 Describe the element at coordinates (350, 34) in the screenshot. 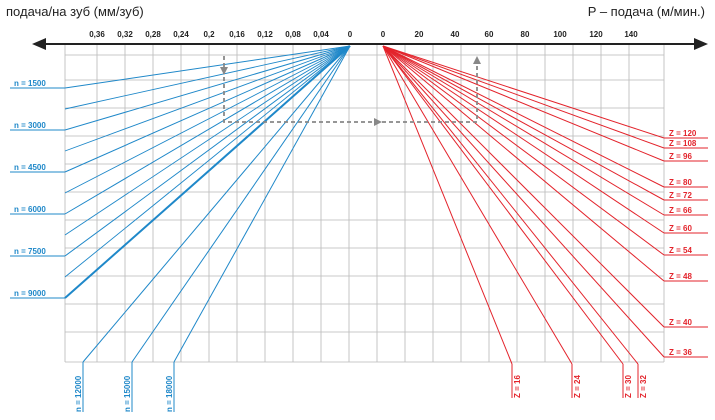

I see `left-tick-label: 0` at that location.